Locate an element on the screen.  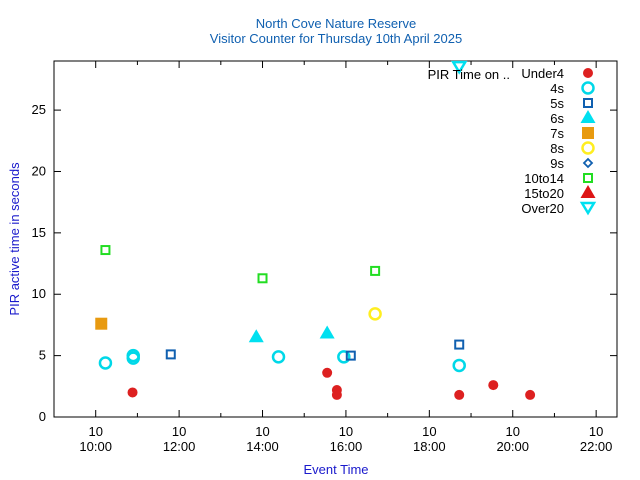
legend-label: 5s is located at coordinates (557, 103).